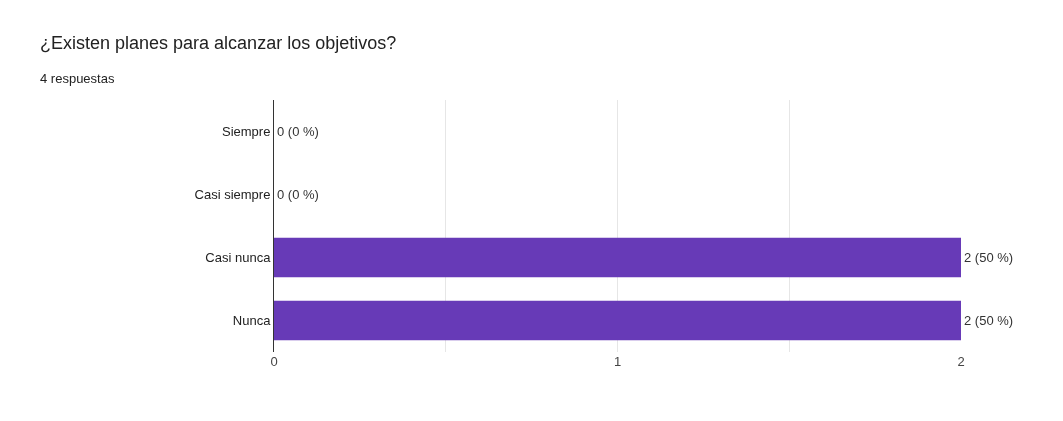 The image size is (1063, 421). Describe the element at coordinates (617, 361) in the screenshot. I see `x-tick-label: 1` at that location.